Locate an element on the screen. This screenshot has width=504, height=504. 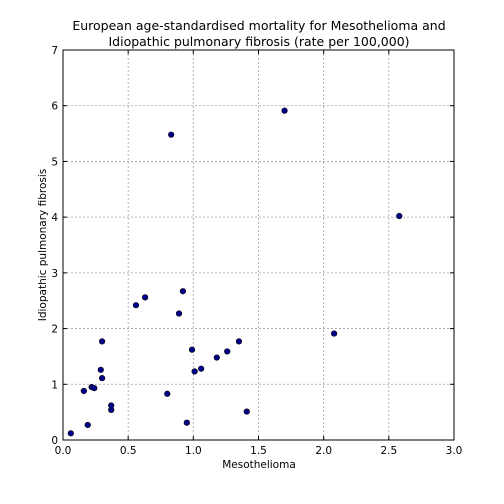
x-axis-label: Mesothelioma is located at coordinates (259, 465).